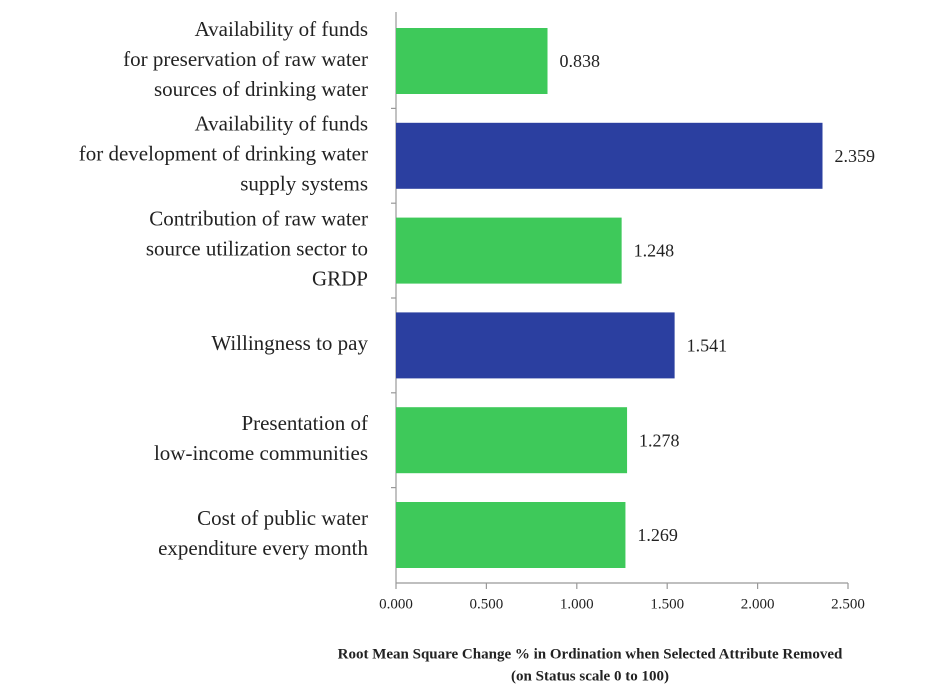  Describe the element at coordinates (263, 548) in the screenshot. I see `y-tick-label: expenditure every month` at that location.